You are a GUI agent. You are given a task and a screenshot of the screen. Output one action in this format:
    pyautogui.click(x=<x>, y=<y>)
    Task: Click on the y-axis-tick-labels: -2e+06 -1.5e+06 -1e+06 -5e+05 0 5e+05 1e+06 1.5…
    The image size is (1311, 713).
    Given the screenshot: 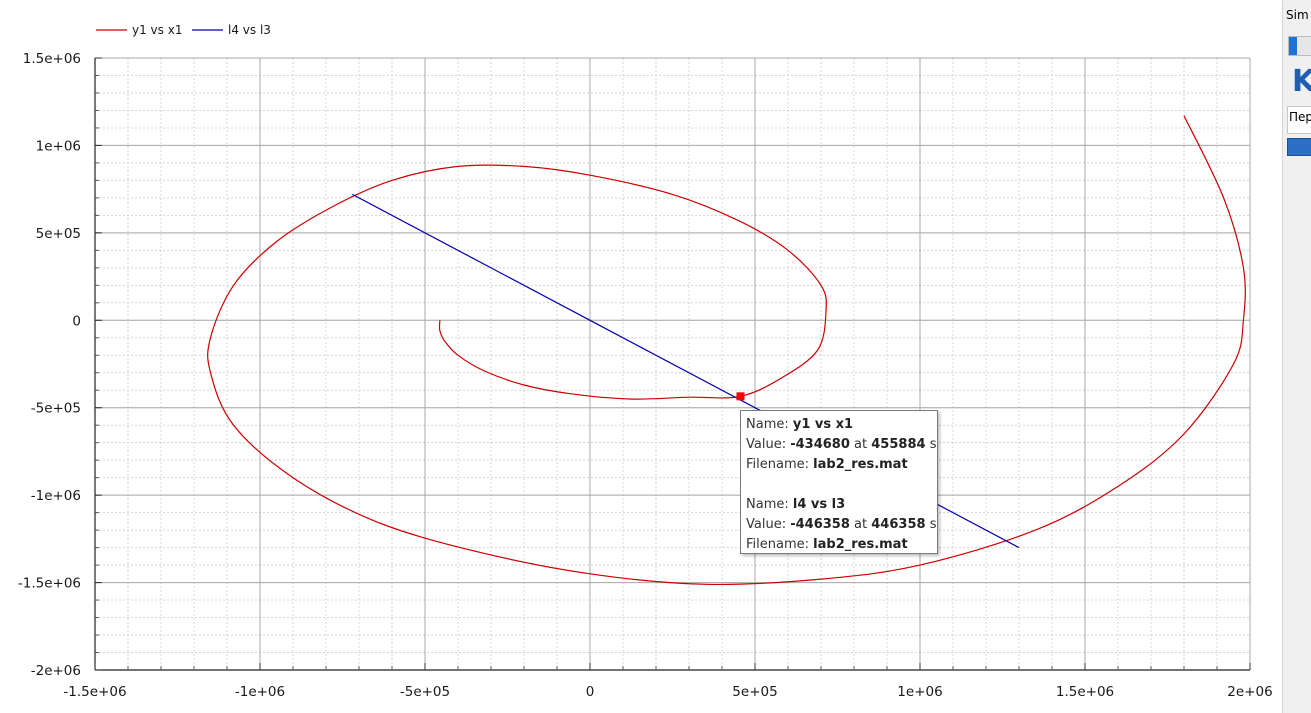 What is the action you would take?
    pyautogui.click(x=49, y=365)
    